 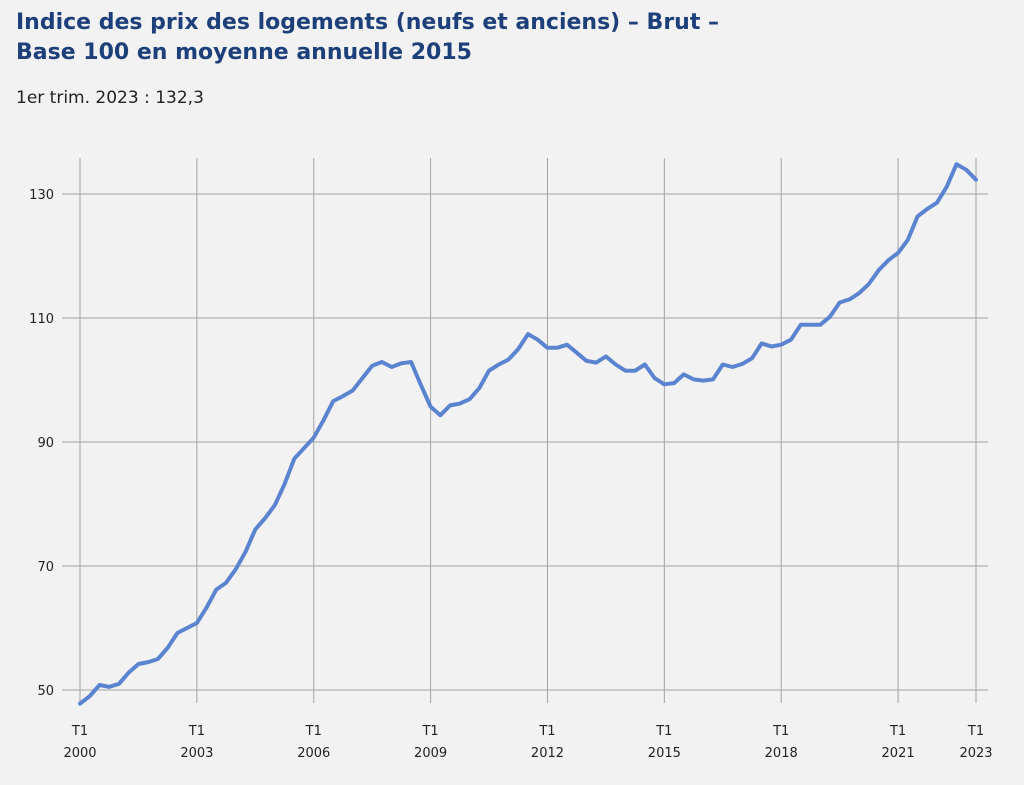 I want to click on x-tick-year: 2012, so click(x=547, y=753).